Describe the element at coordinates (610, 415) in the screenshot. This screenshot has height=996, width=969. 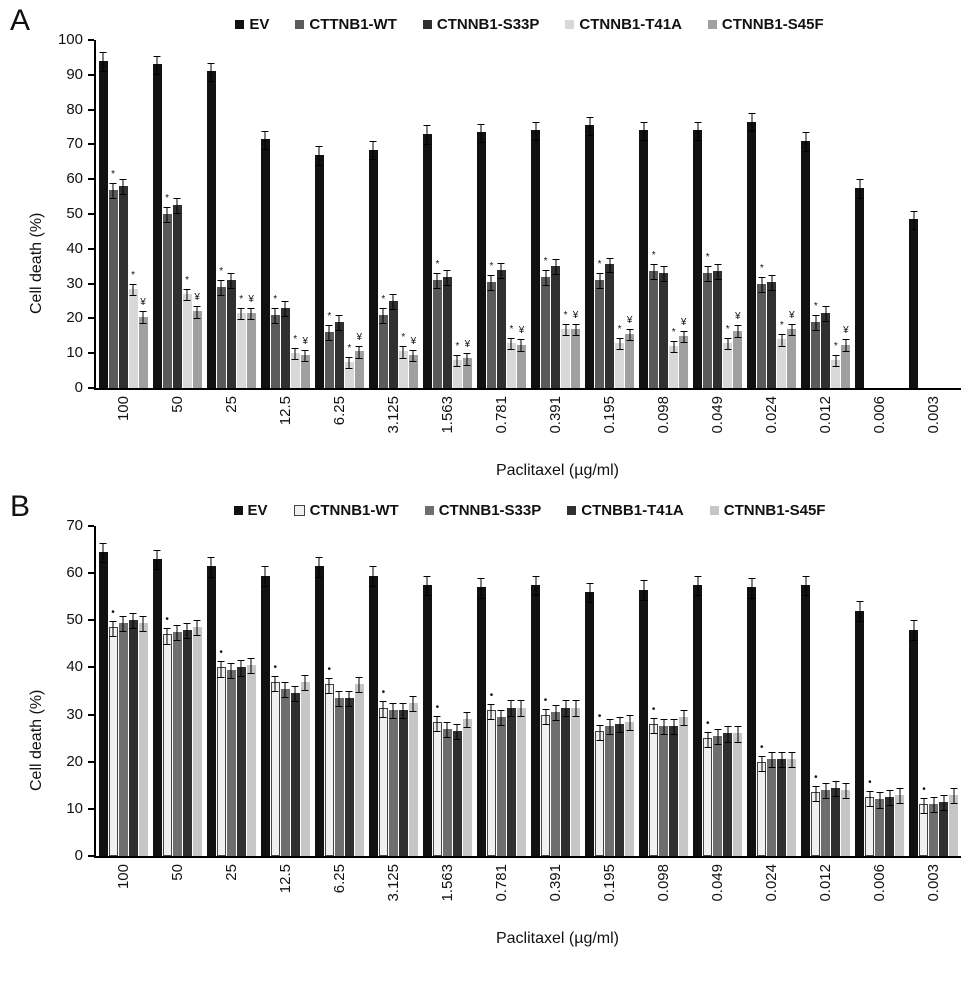
I see `x-tick-label: 0.195` at that location.